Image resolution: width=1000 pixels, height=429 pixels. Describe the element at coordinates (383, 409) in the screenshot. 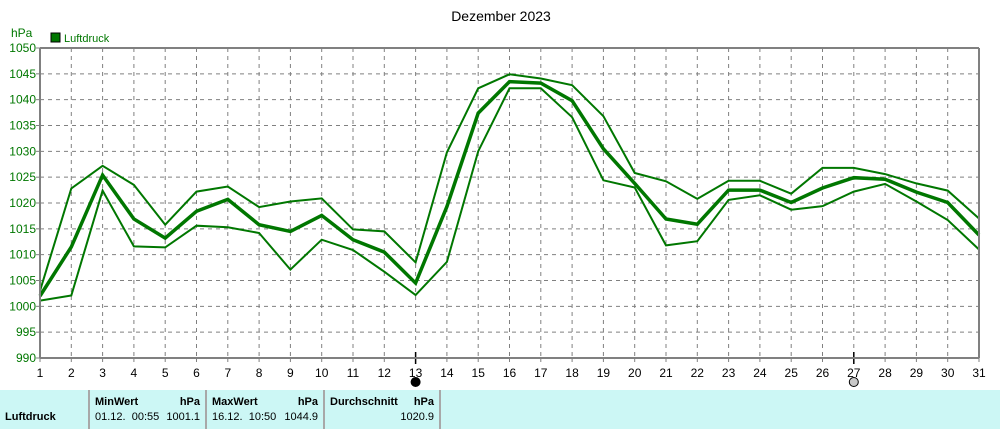

I see `avg-value-cell: Durchschnitt hPa 1020.9` at that location.